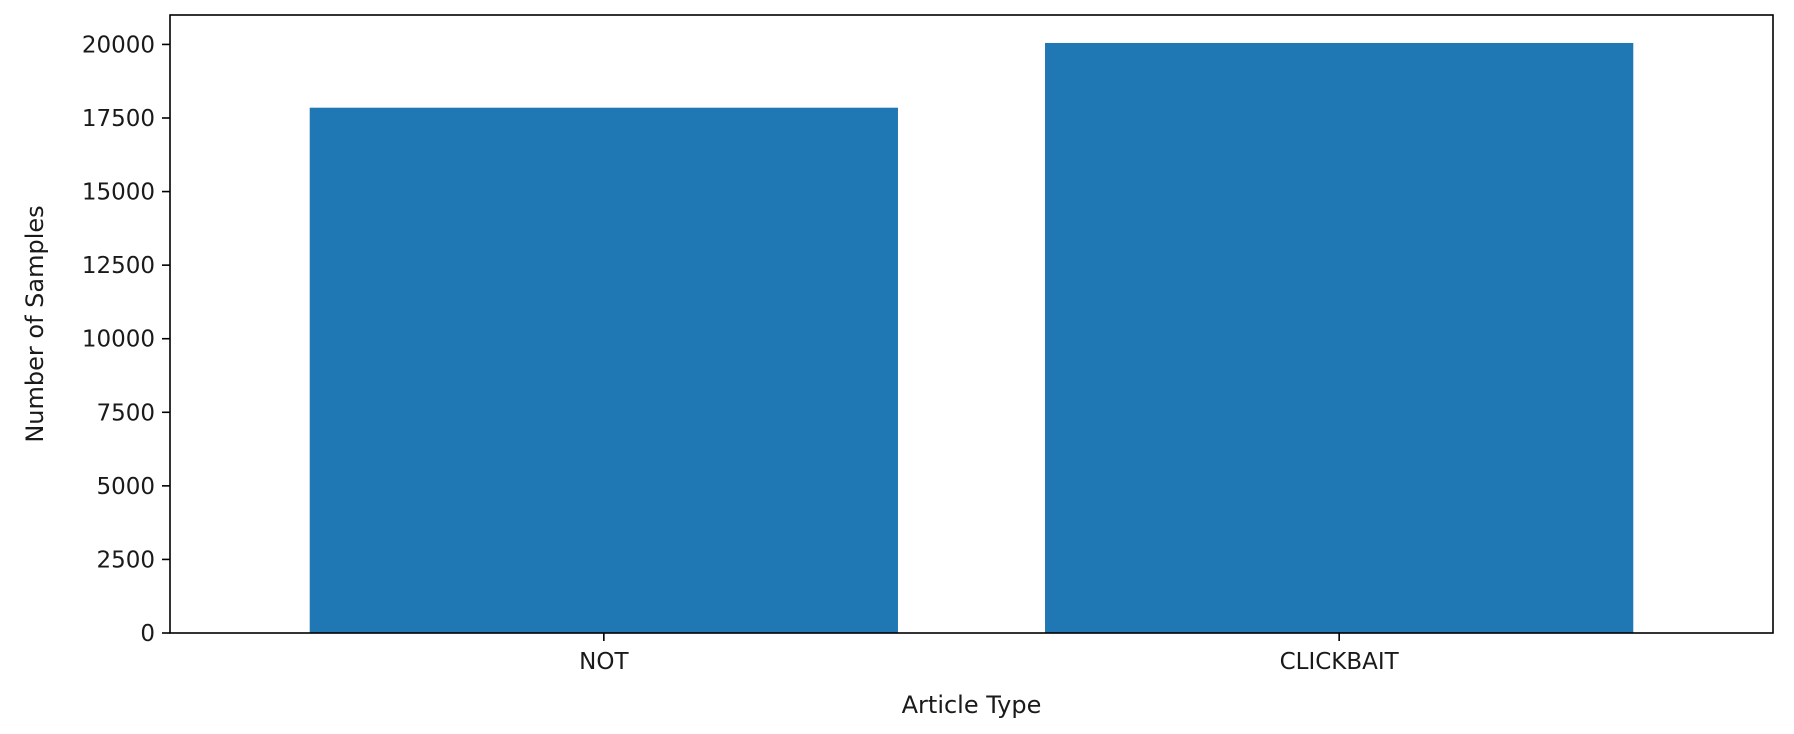  What do you see at coordinates (972, 705) in the screenshot?
I see `x-axis-label: Article Type` at bounding box center [972, 705].